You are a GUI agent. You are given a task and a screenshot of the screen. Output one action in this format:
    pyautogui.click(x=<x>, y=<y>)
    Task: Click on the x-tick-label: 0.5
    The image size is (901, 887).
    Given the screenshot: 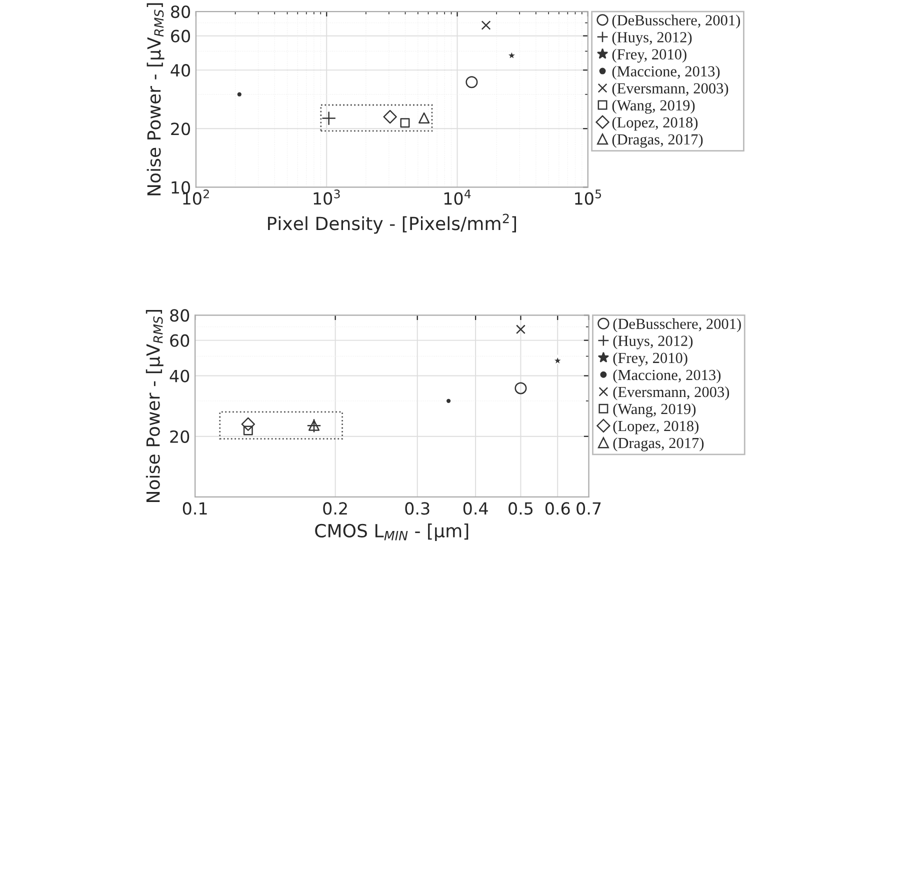 What is the action you would take?
    pyautogui.click(x=520, y=508)
    